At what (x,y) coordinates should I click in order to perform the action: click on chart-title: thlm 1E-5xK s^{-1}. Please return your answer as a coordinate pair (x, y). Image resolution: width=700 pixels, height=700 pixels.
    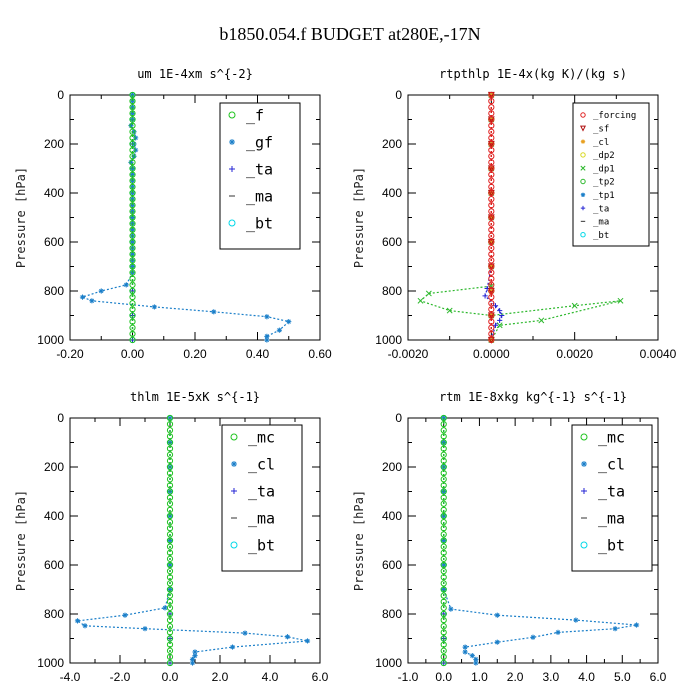
    Looking at the image, I should click on (195, 397).